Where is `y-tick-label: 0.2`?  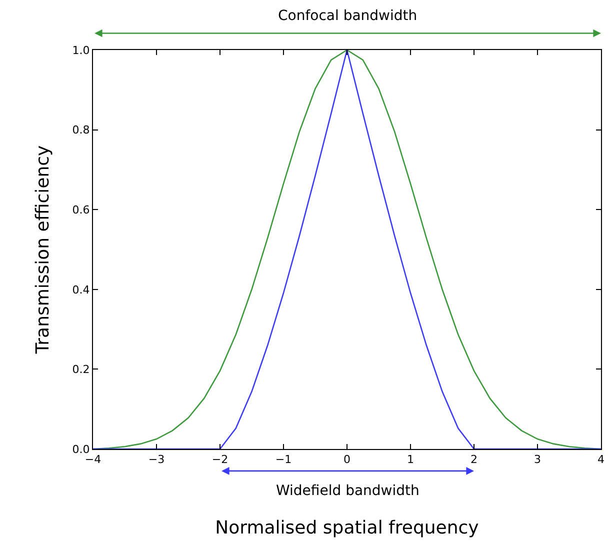
y-tick-label: 0.2 is located at coordinates (81, 369).